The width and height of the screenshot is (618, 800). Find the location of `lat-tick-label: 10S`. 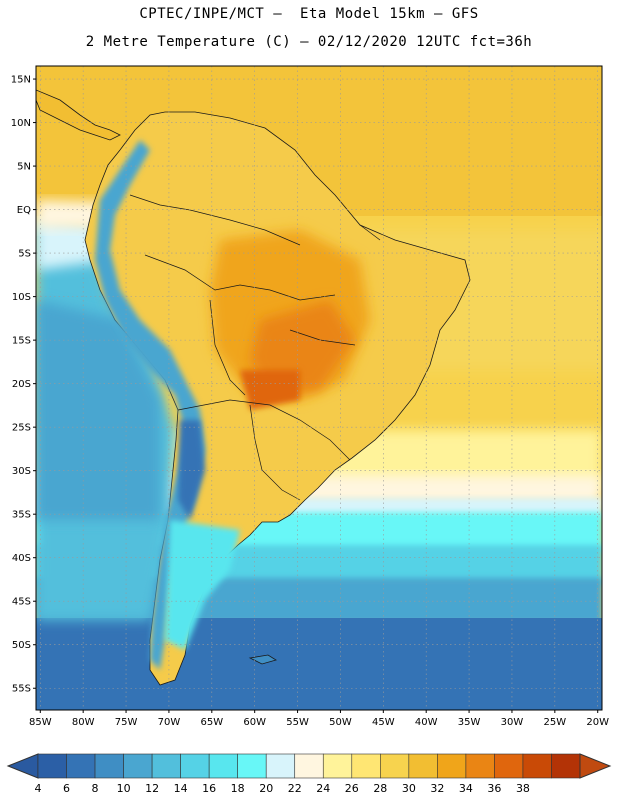

lat-tick-label: 10S is located at coordinates (21, 297).